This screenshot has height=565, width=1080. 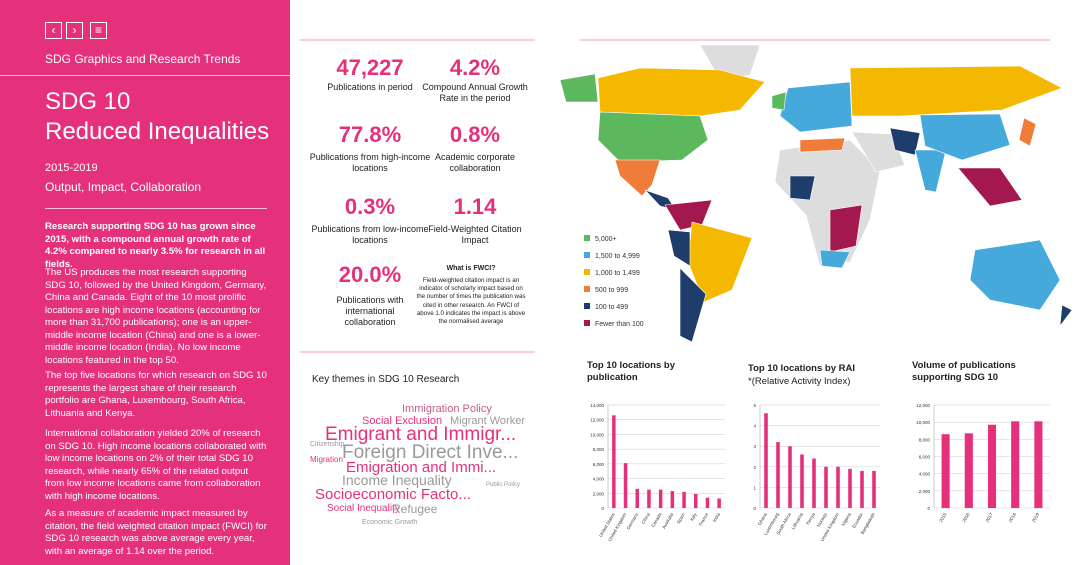 What do you see at coordinates (327, 444) in the screenshot?
I see `word: Citizenship` at bounding box center [327, 444].